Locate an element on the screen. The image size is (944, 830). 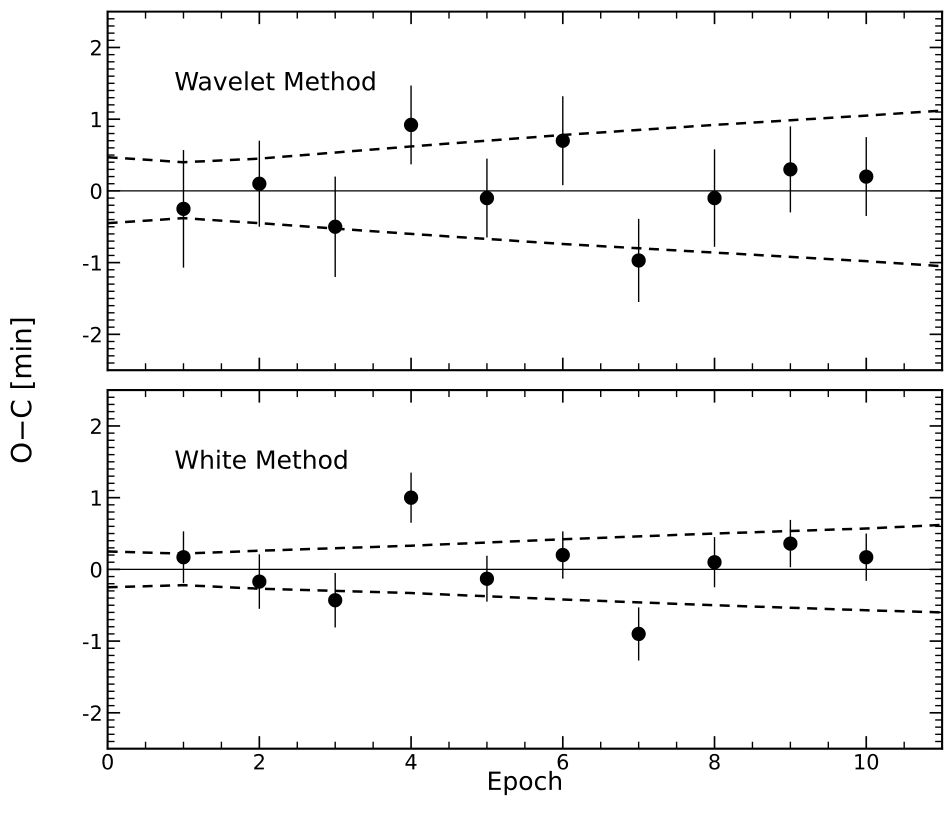
y-axis-title: O−C [min] is located at coordinates (22, 390).